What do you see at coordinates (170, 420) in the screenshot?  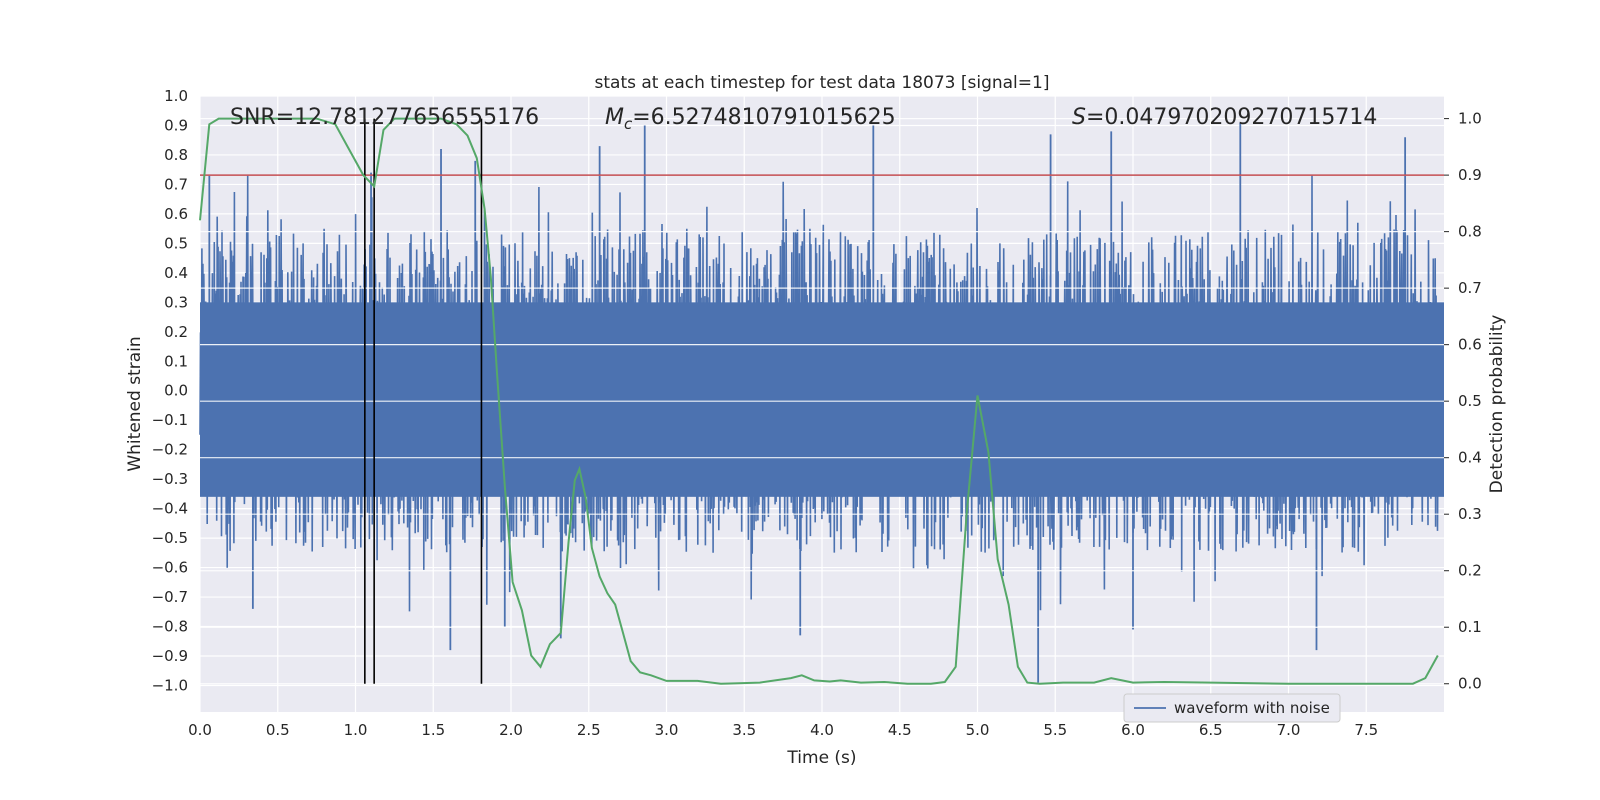 I see `y-tick-label: −0.1` at bounding box center [170, 420].